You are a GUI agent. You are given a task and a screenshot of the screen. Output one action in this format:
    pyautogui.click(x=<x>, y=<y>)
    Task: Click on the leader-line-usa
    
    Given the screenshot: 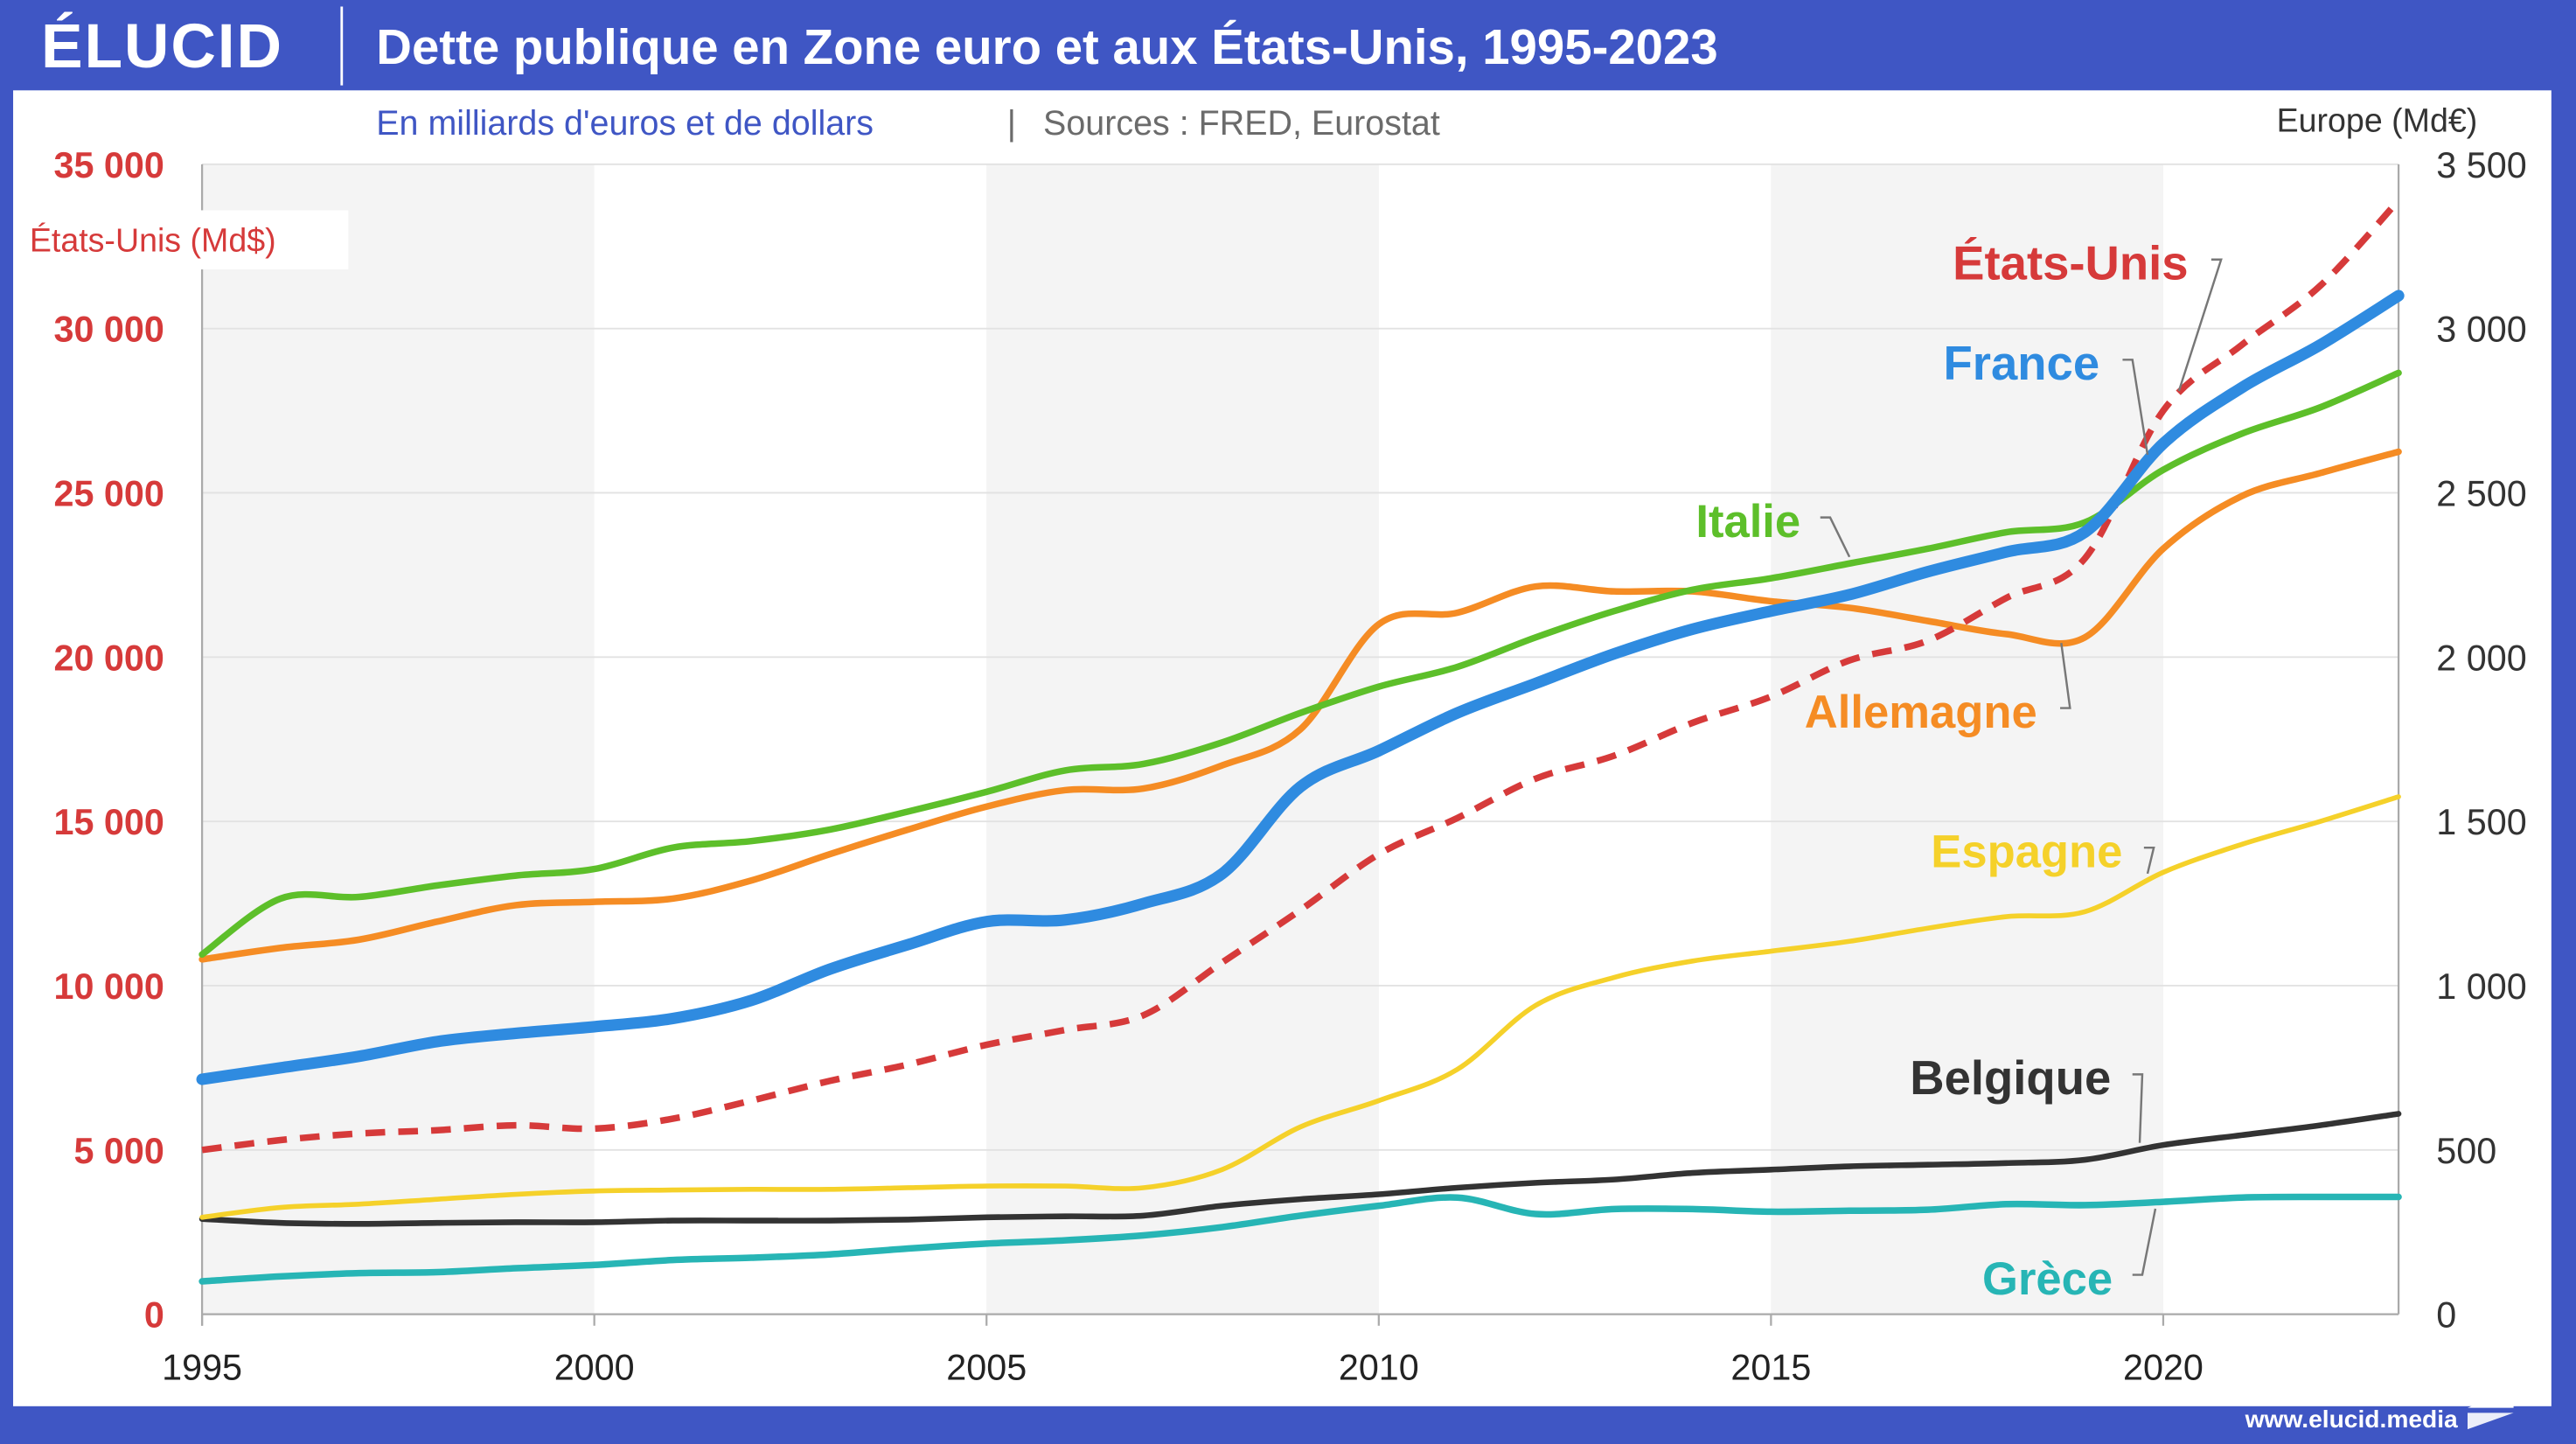 What is the action you would take?
    pyautogui.click(x=2200, y=325)
    